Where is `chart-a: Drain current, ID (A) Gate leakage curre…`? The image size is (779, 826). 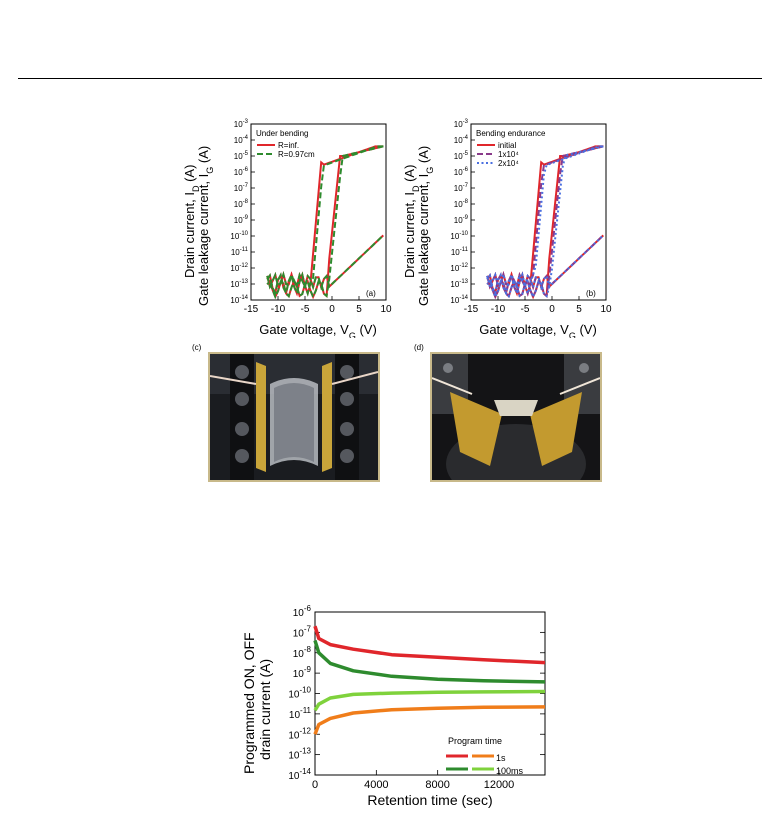 chart-a: Drain current, ID (A) Gate leakage curre… is located at coordinates (287, 228).